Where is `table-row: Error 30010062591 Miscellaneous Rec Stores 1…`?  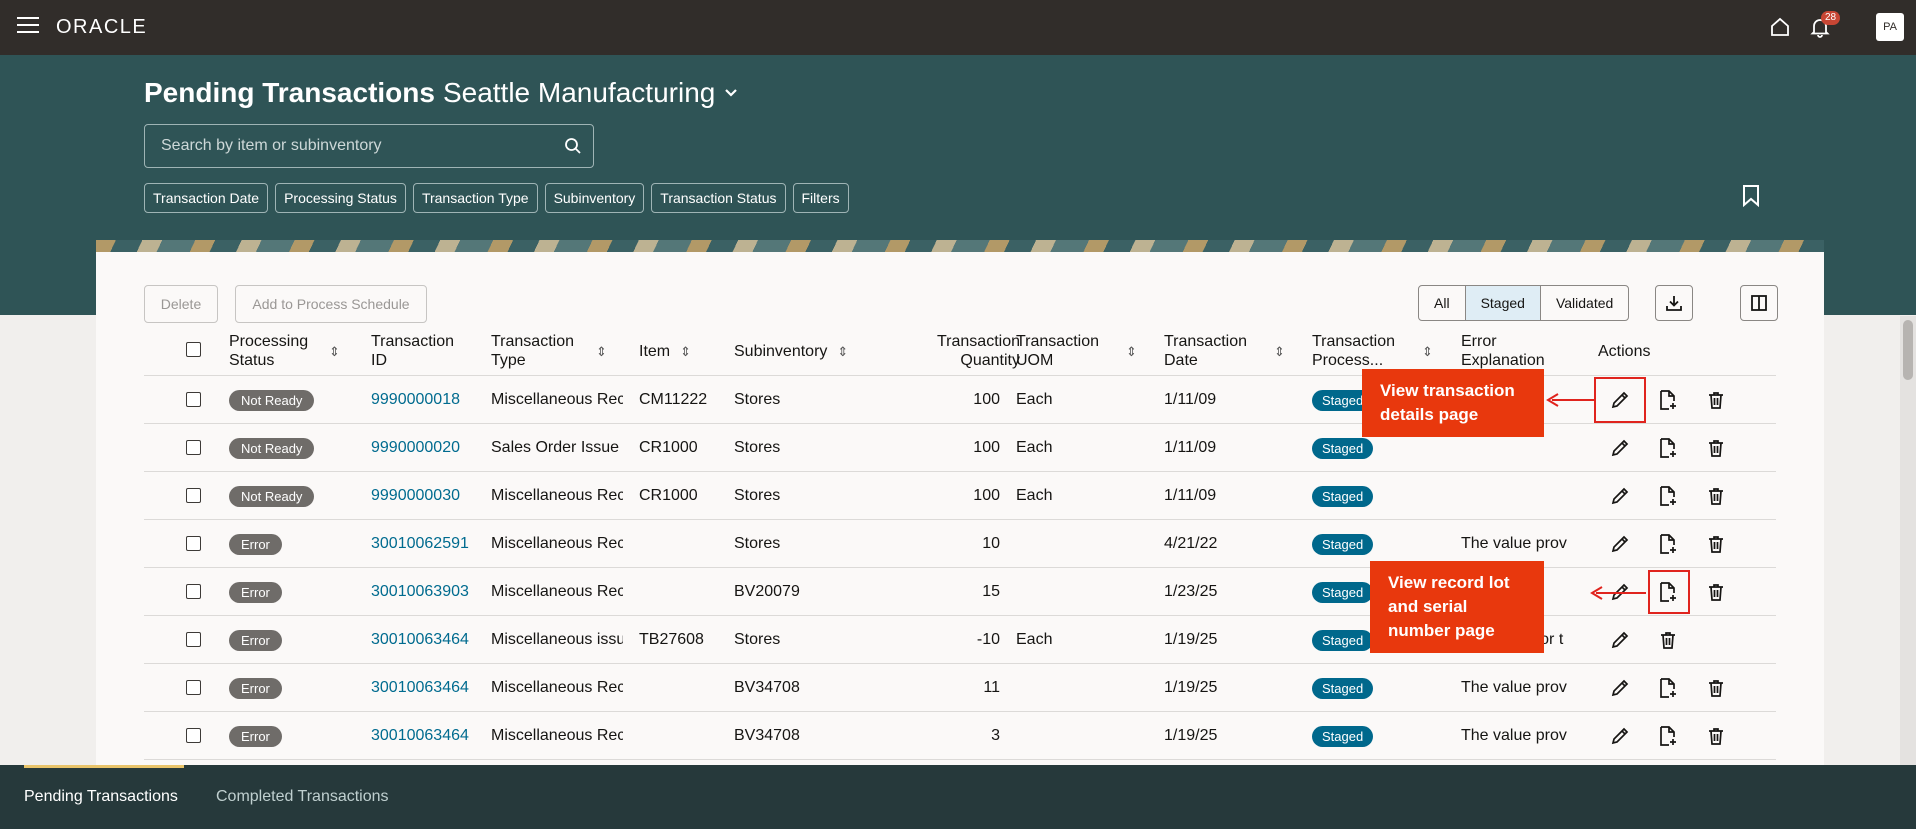
table-row: Error 30010062591 Miscellaneous Rec Stores 1… is located at coordinates (960, 544).